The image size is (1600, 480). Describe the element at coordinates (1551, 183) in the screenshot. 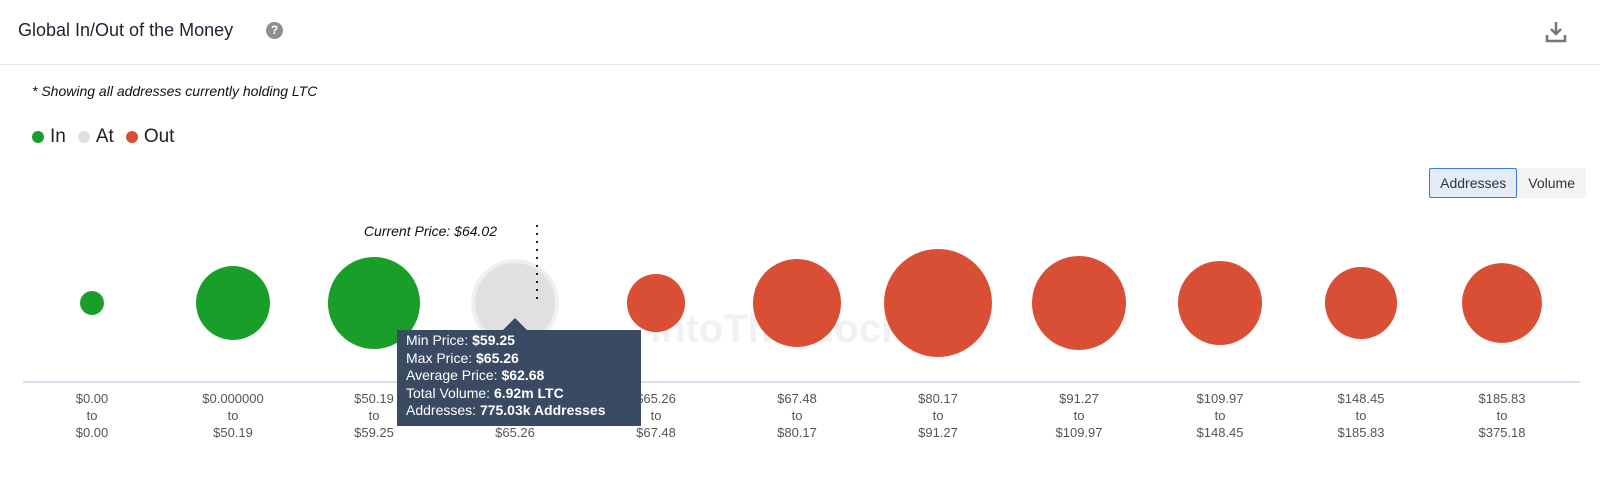

I see `toggle-button: Volume` at that location.